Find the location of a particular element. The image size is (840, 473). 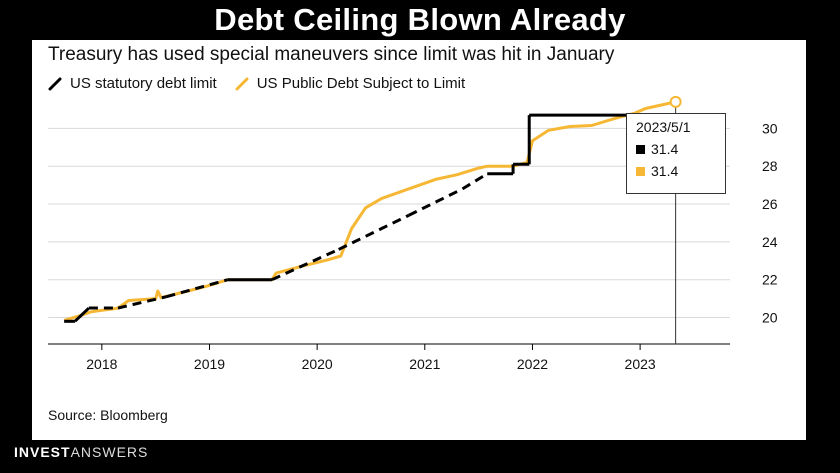

tooltip: 2023/5/1 31.4 31.4 is located at coordinates (676, 153).